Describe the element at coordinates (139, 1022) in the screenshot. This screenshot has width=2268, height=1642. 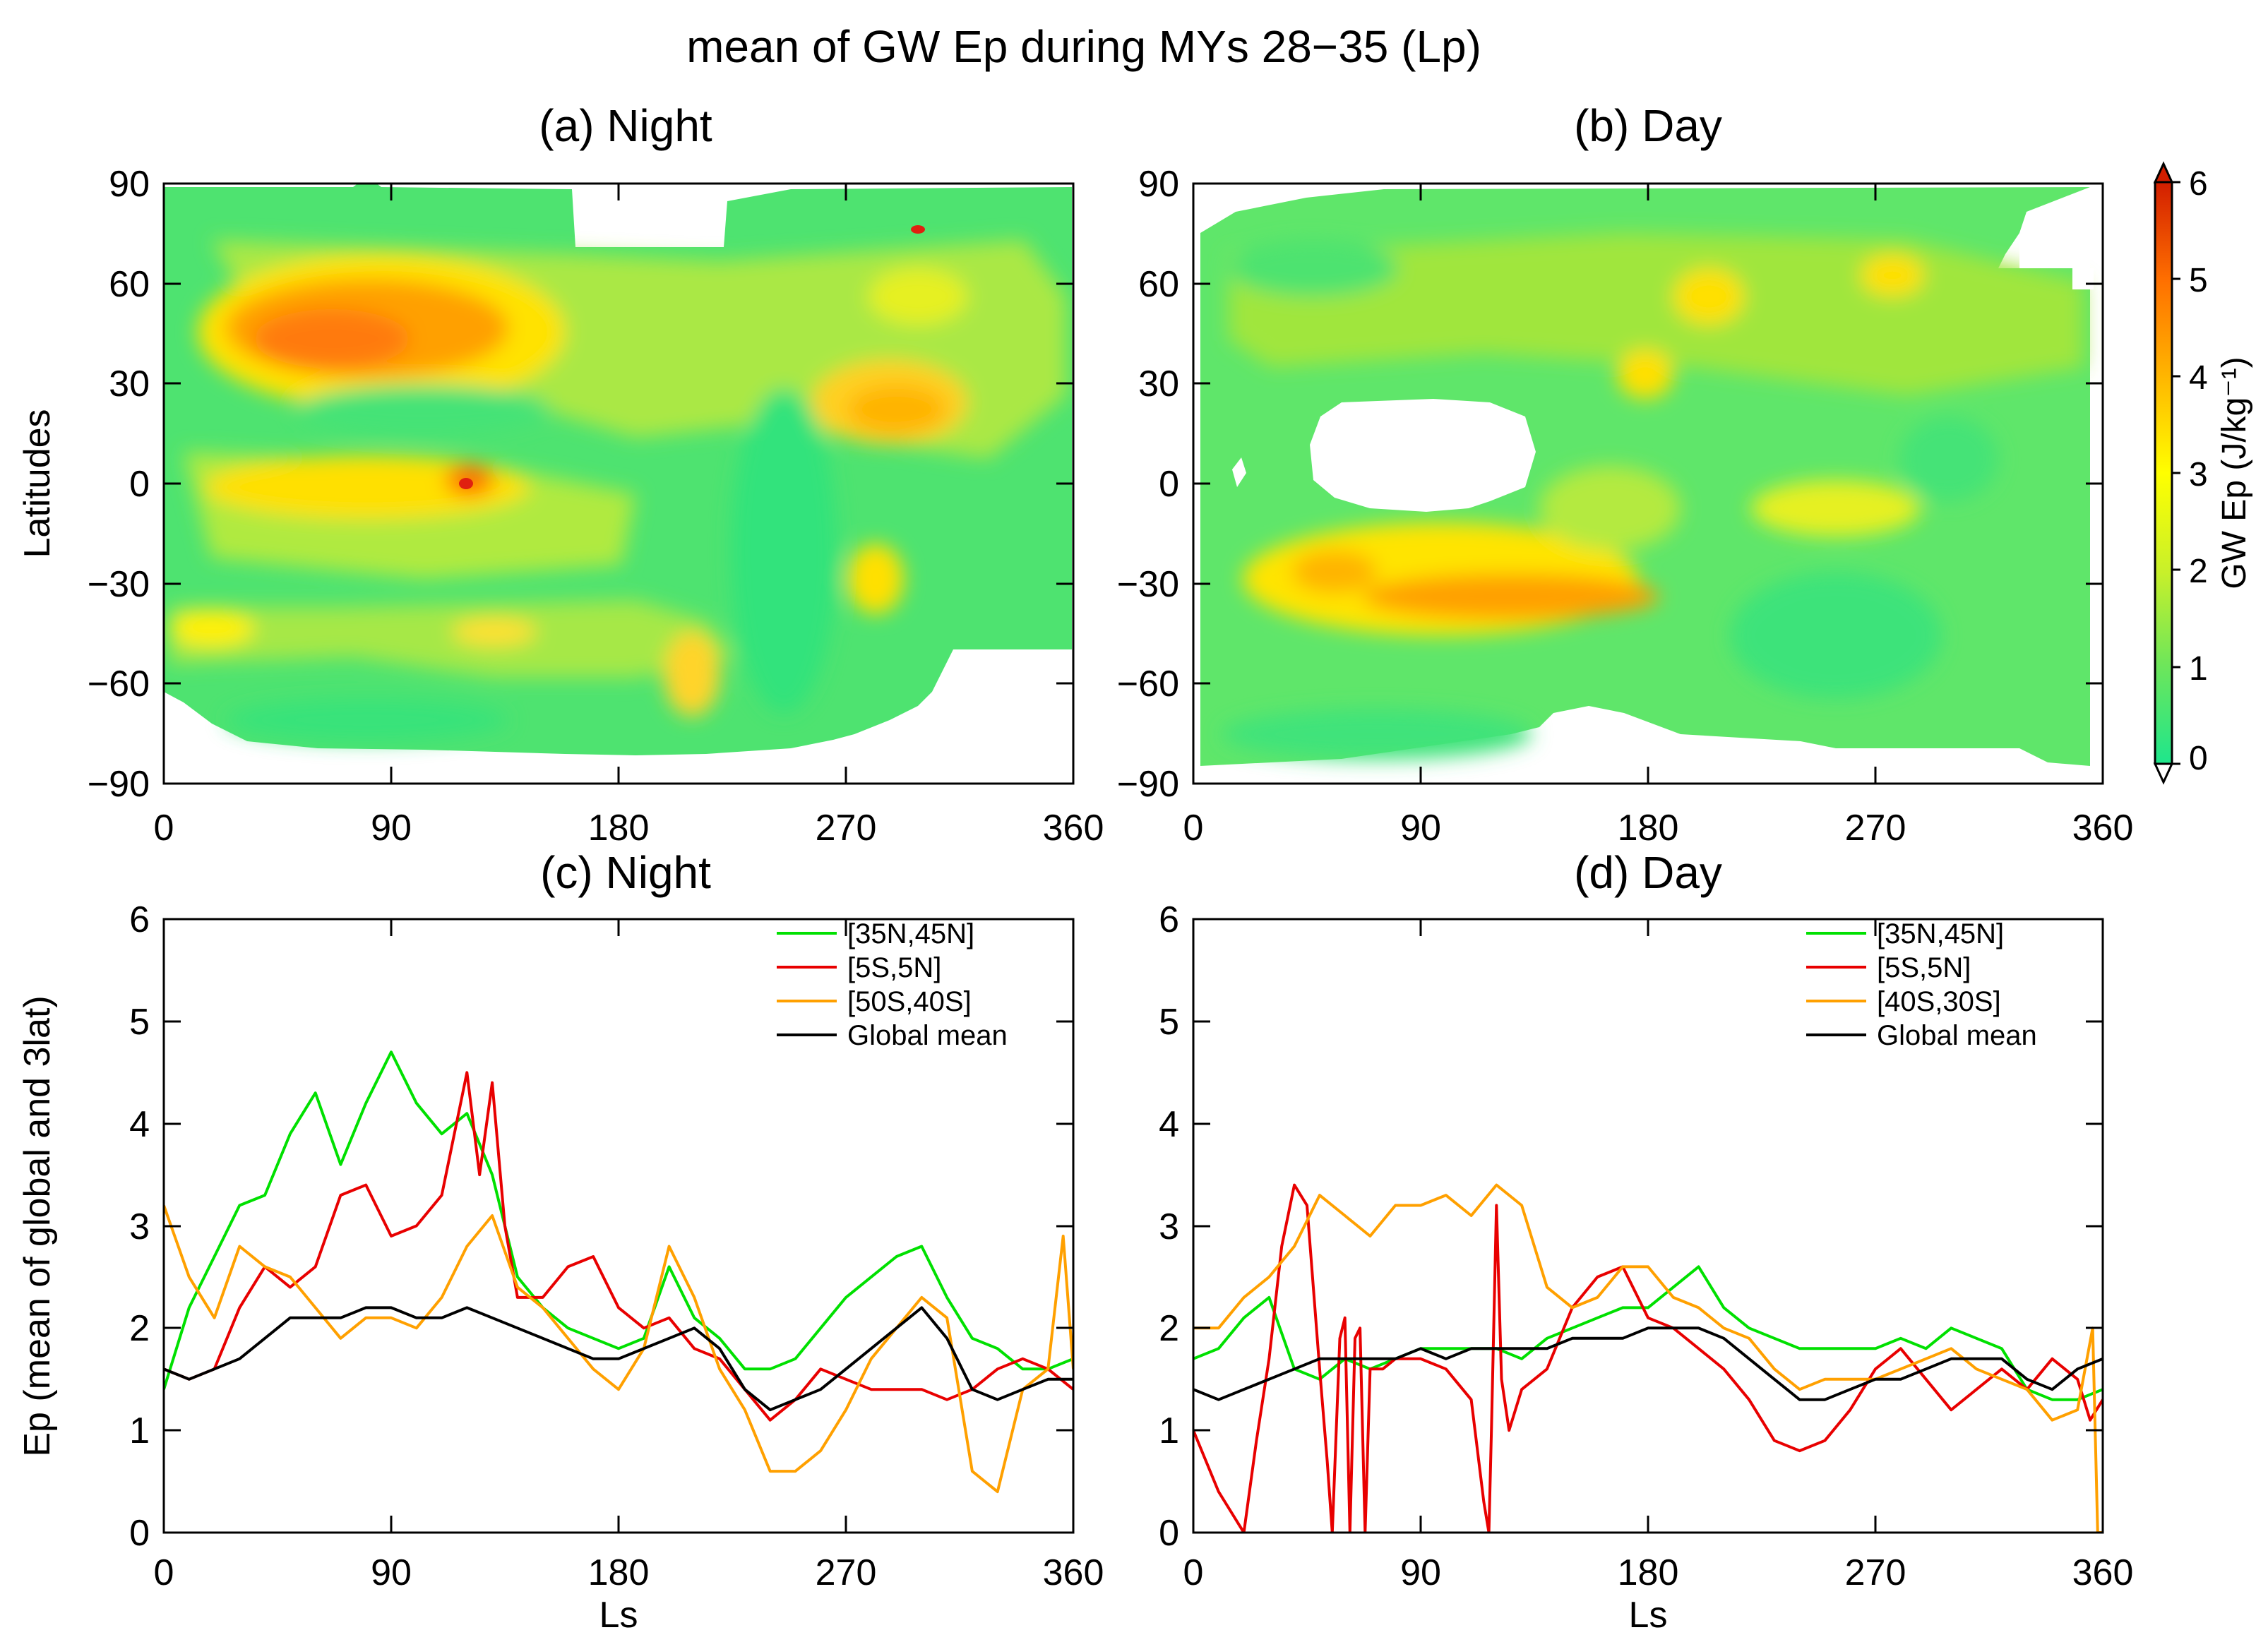
I see `ytick-label: 5` at that location.